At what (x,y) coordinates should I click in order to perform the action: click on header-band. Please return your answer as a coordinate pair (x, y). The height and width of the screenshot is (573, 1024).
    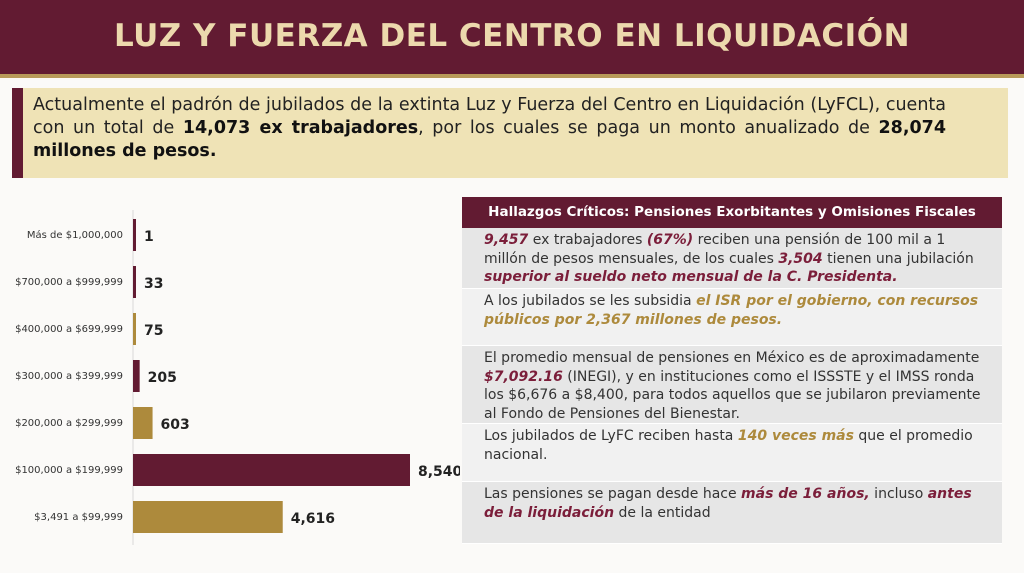
    Looking at the image, I should click on (512, 39).